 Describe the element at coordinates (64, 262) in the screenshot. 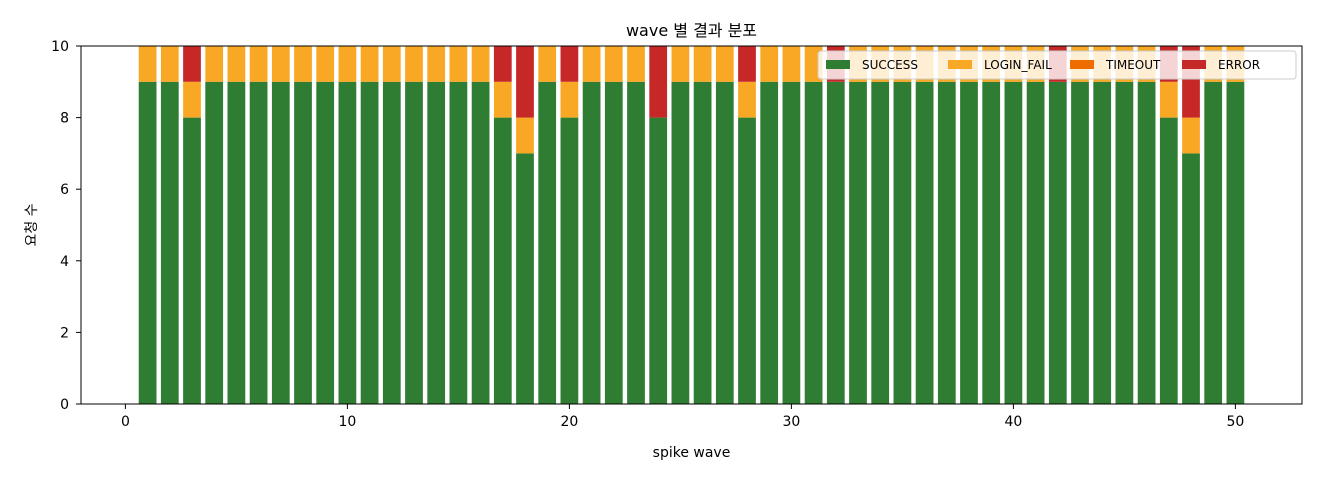

I see `y-tick-label: 4` at that location.